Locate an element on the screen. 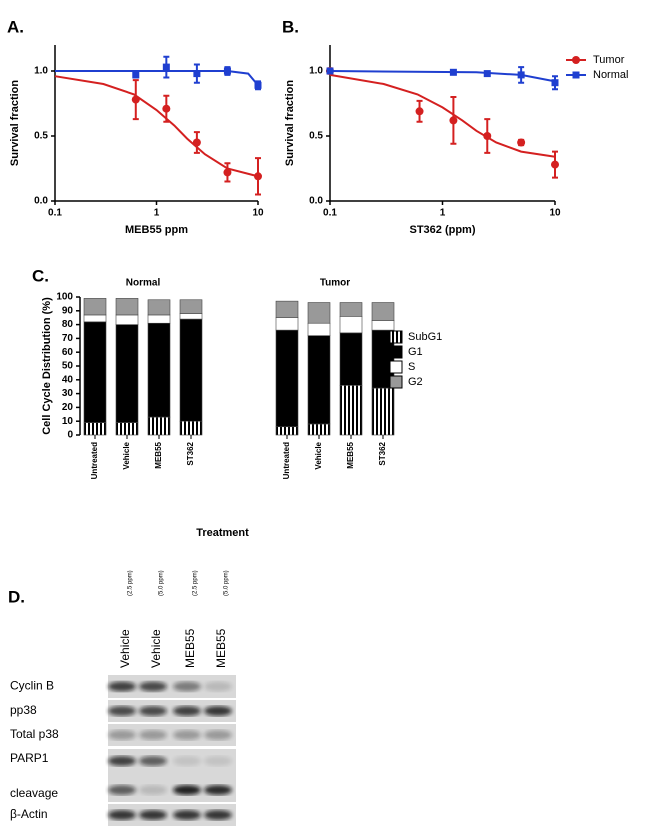  x-axis-title: Treatment is located at coordinates (222, 533).